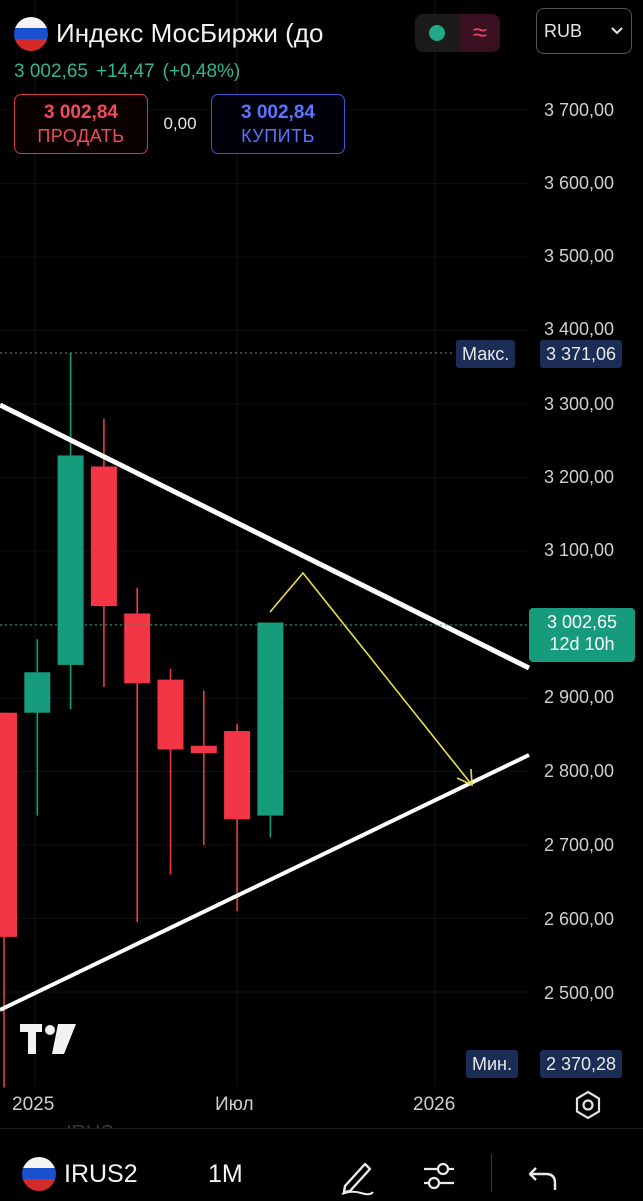 Image resolution: width=643 pixels, height=1201 pixels. What do you see at coordinates (437, 33) in the screenshot?
I see `market-open-dot-icon` at bounding box center [437, 33].